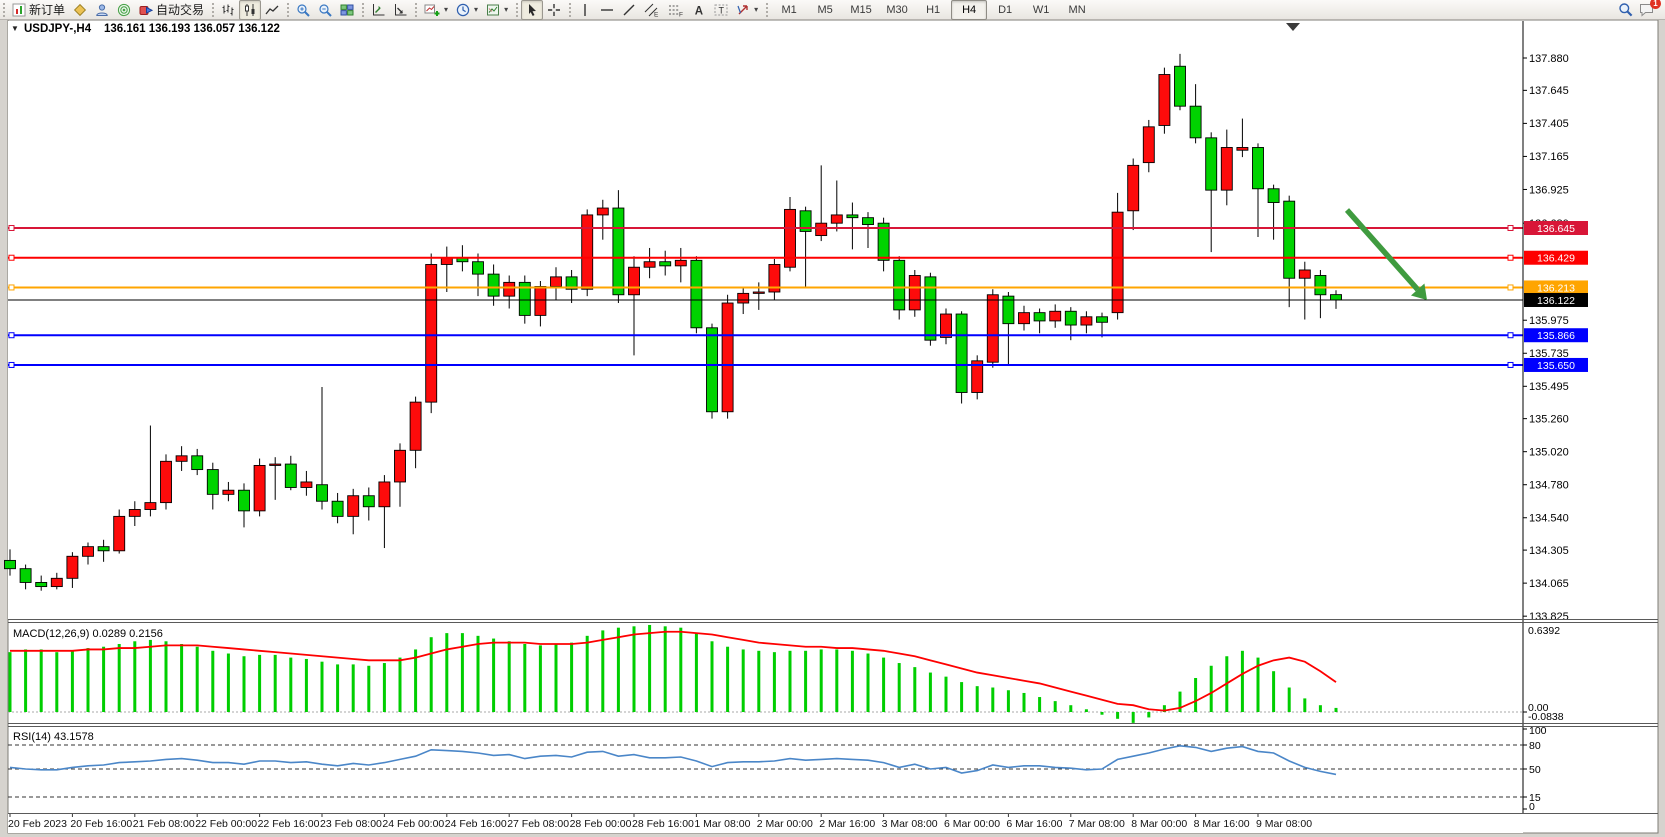  Describe the element at coordinates (969, 10) in the screenshot. I see `timeframe-h4: H4` at that location.